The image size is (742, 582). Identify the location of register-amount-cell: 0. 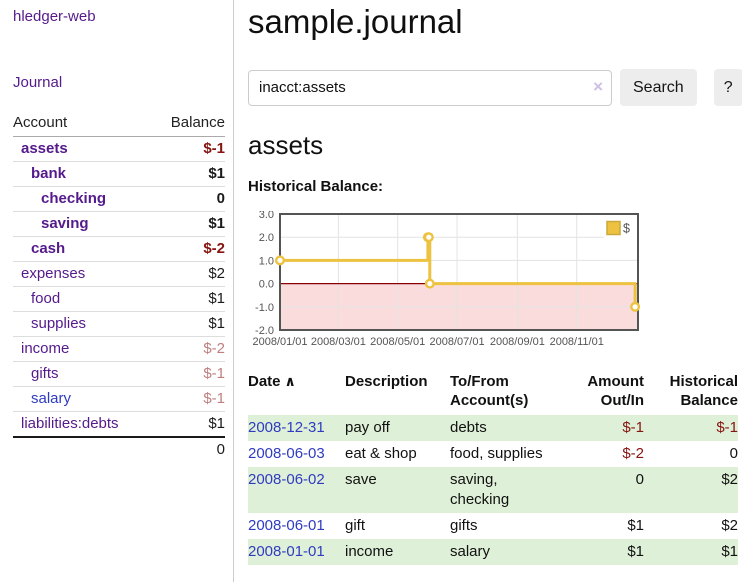
(639, 479).